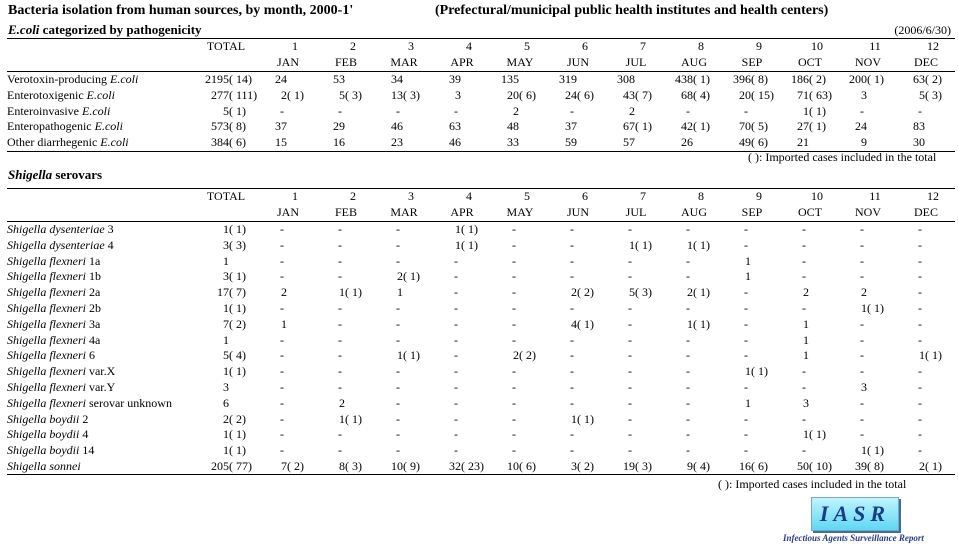  Describe the element at coordinates (481, 63) in the screenshot. I see `header-row-months: JAN FEB MAR APR MAY JUN JUL AUG SEP OCT NOV DEC` at that location.